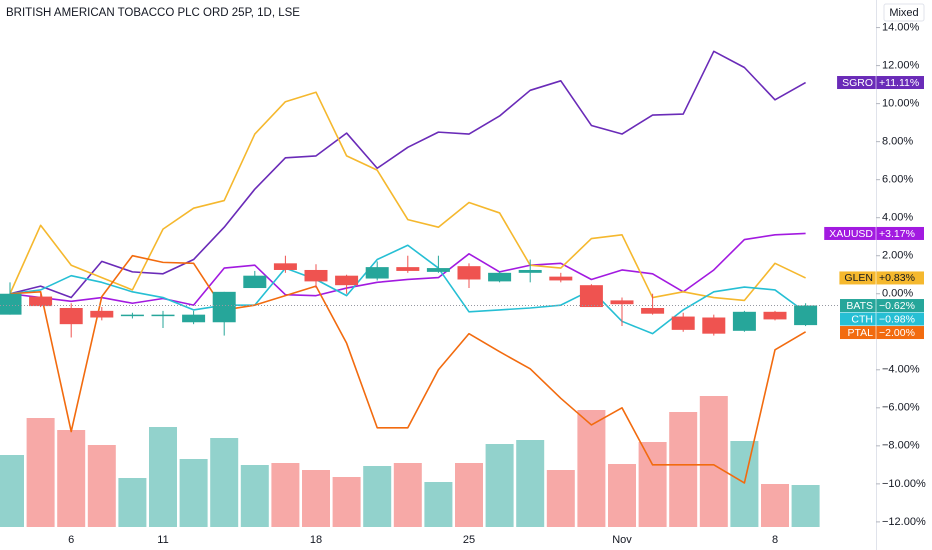 The height and width of the screenshot is (550, 932). I want to click on x-tick-label: 11, so click(162, 540).